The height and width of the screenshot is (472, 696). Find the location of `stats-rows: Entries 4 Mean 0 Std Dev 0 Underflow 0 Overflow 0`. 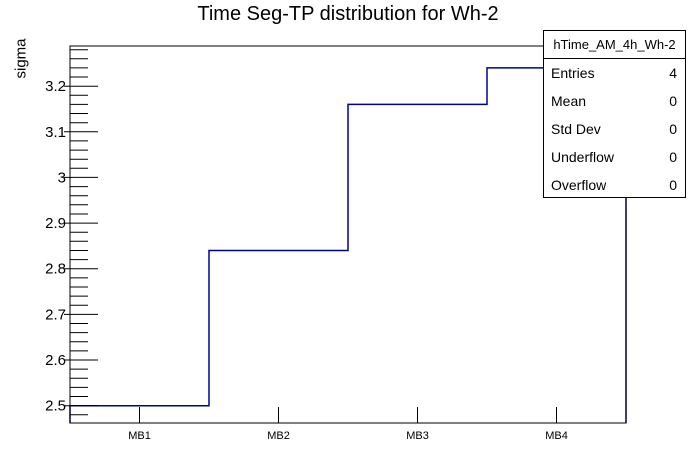

stats-rows: Entries 4 Mean 0 Std Dev 0 Underflow 0 Overflow 0 is located at coordinates (614, 129).